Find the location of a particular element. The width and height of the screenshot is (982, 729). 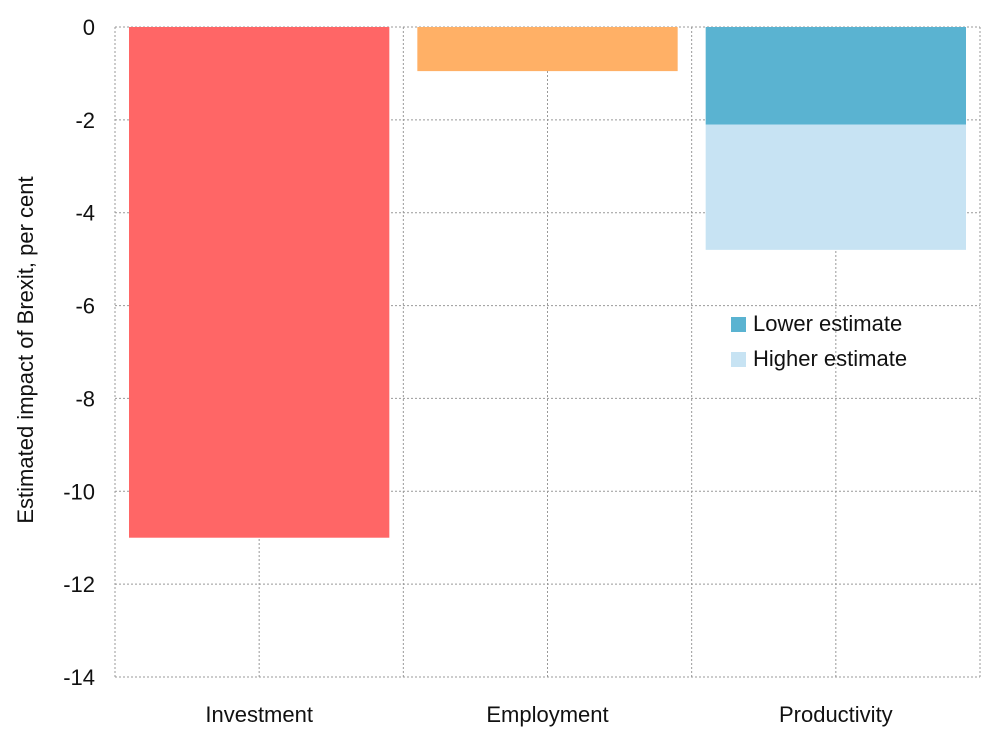

y-tick-label: -4 is located at coordinates (85, 213).